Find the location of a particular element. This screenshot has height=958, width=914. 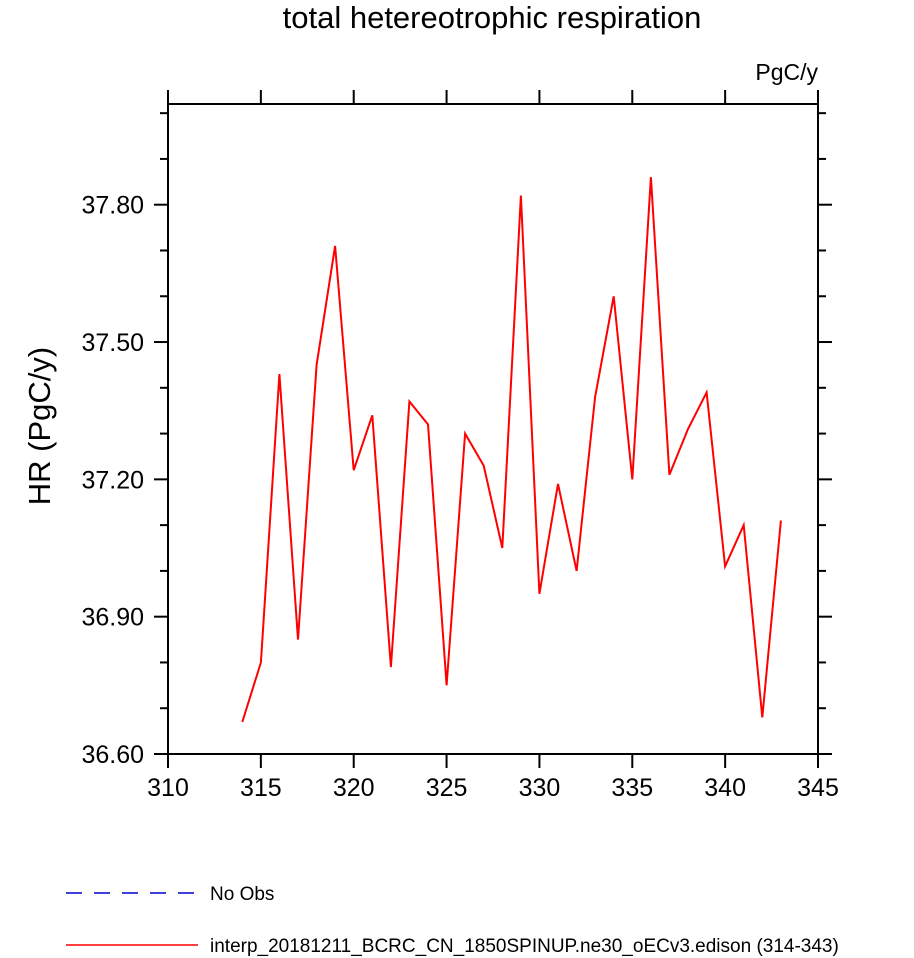

y-tick-label: 36.60 is located at coordinates (112, 755).